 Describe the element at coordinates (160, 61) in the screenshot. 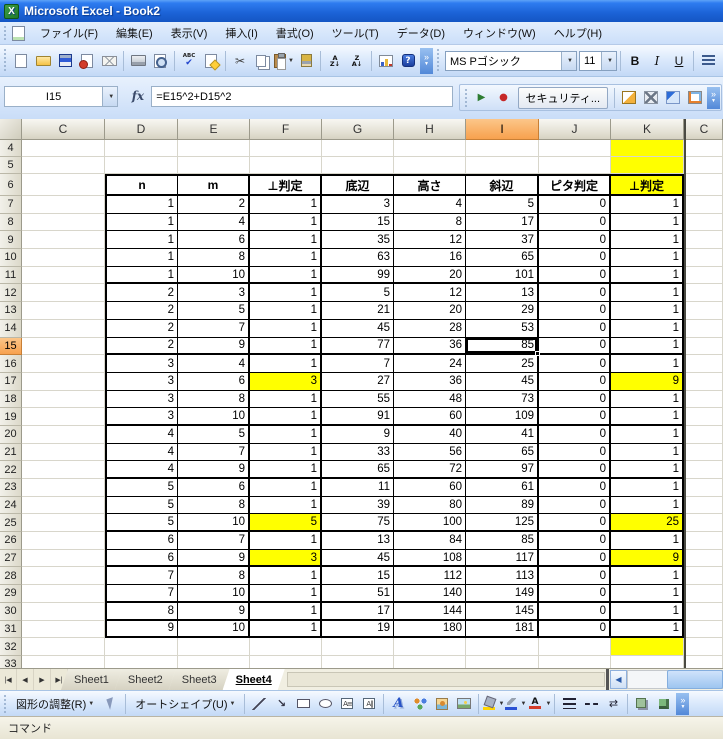

I see `print-preview-button` at that location.